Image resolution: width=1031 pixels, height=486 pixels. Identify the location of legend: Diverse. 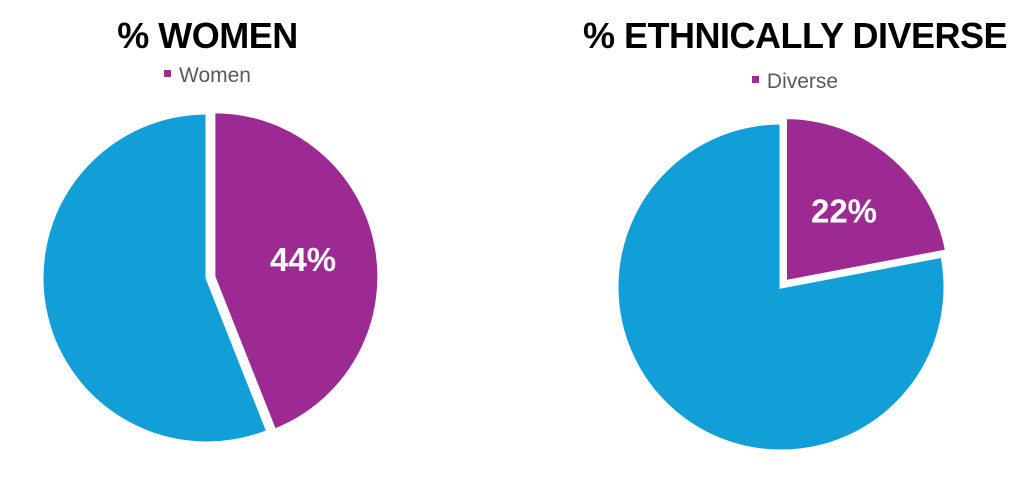
(795, 82).